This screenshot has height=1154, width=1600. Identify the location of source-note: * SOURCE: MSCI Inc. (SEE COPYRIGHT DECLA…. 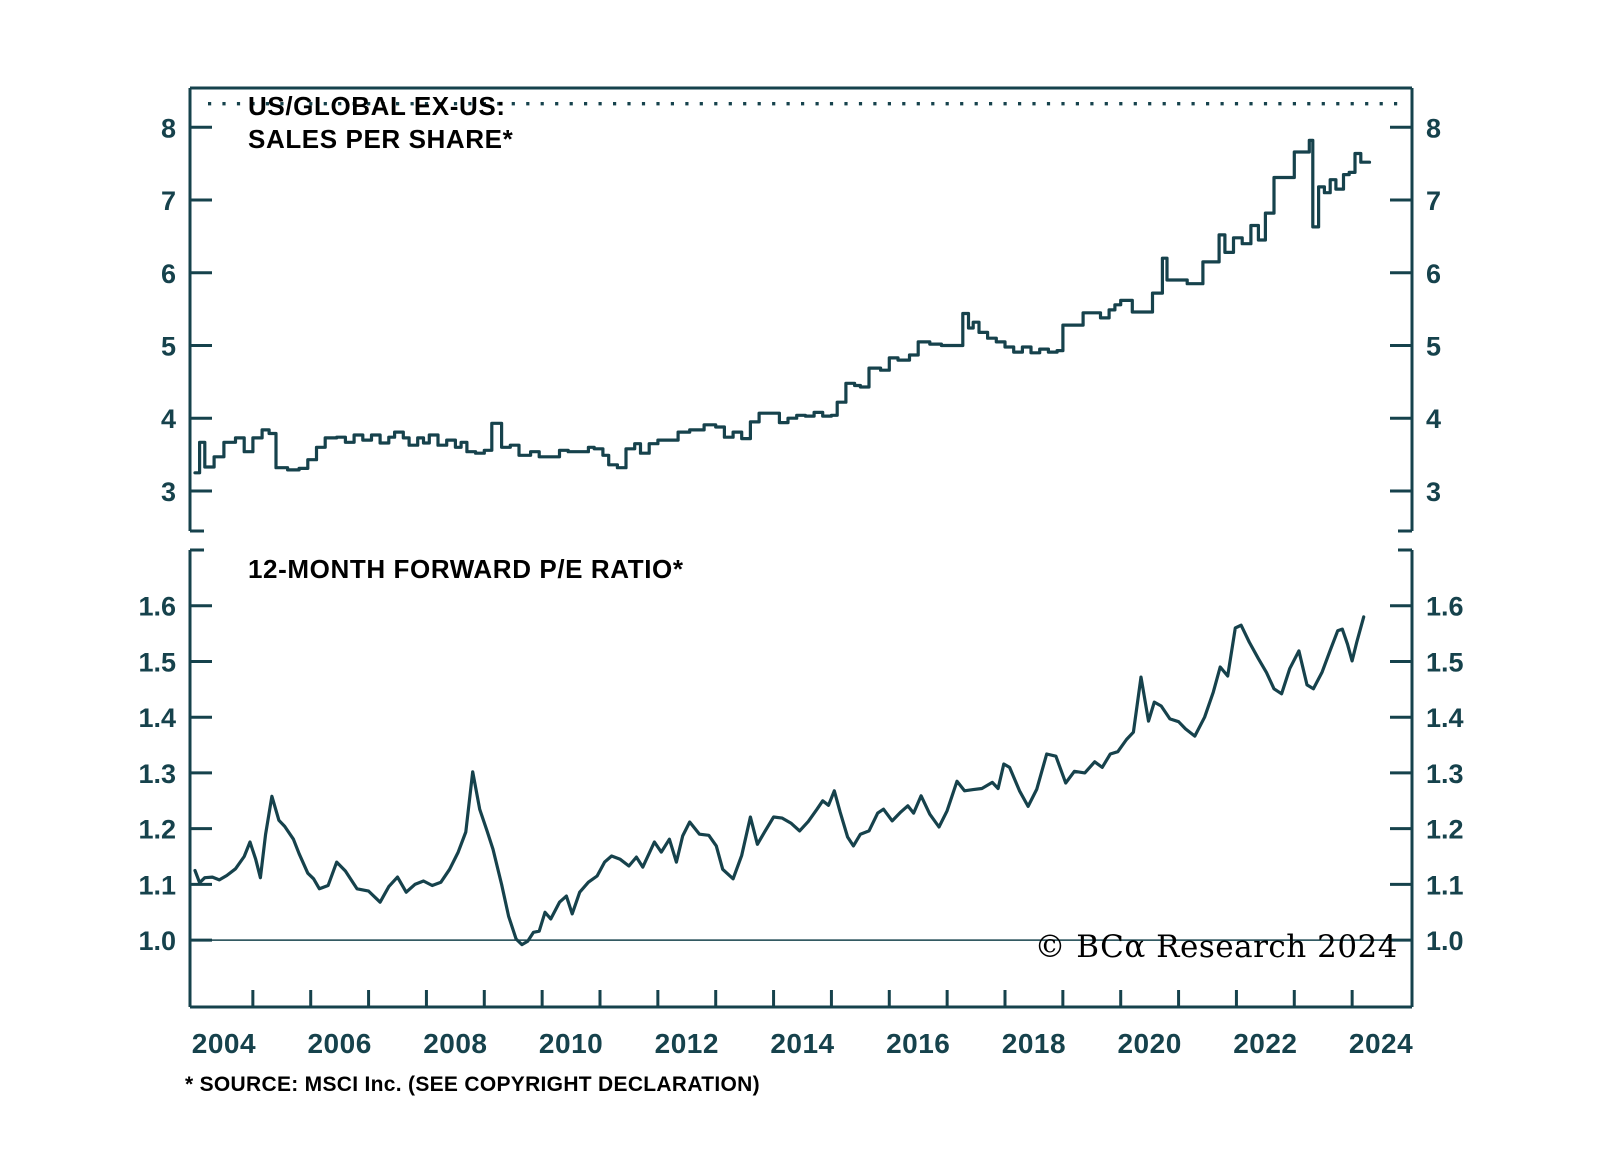
(472, 1084).